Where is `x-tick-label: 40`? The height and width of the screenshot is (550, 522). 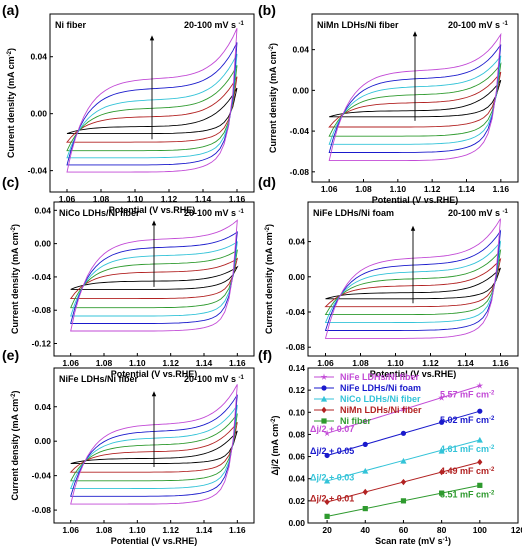 x-tick-label: 40 is located at coordinates (366, 530).